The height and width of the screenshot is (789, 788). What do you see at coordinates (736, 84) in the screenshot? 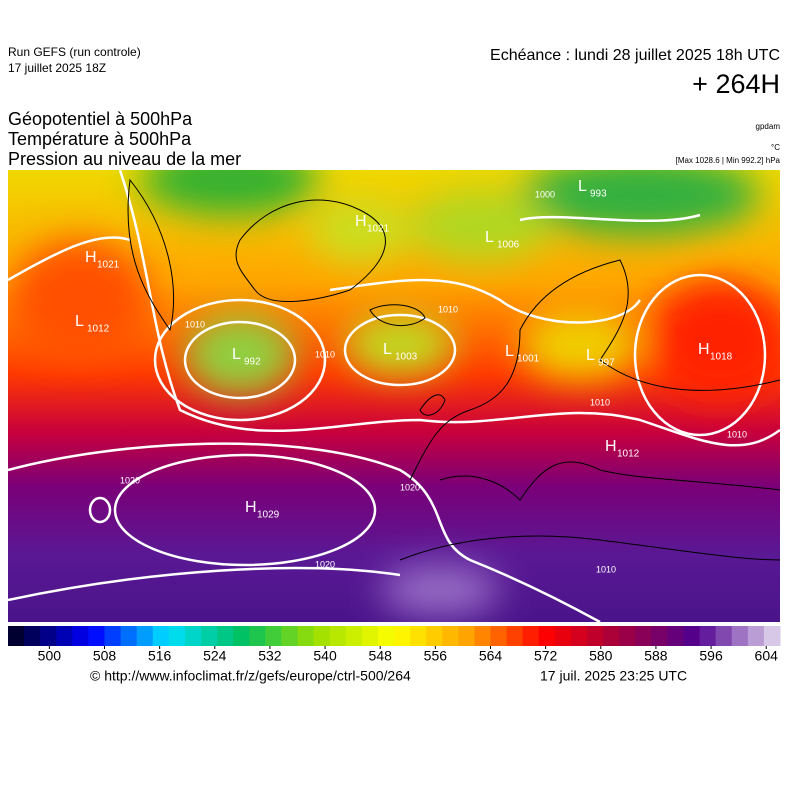
I see `lead-time: + 264H` at bounding box center [736, 84].